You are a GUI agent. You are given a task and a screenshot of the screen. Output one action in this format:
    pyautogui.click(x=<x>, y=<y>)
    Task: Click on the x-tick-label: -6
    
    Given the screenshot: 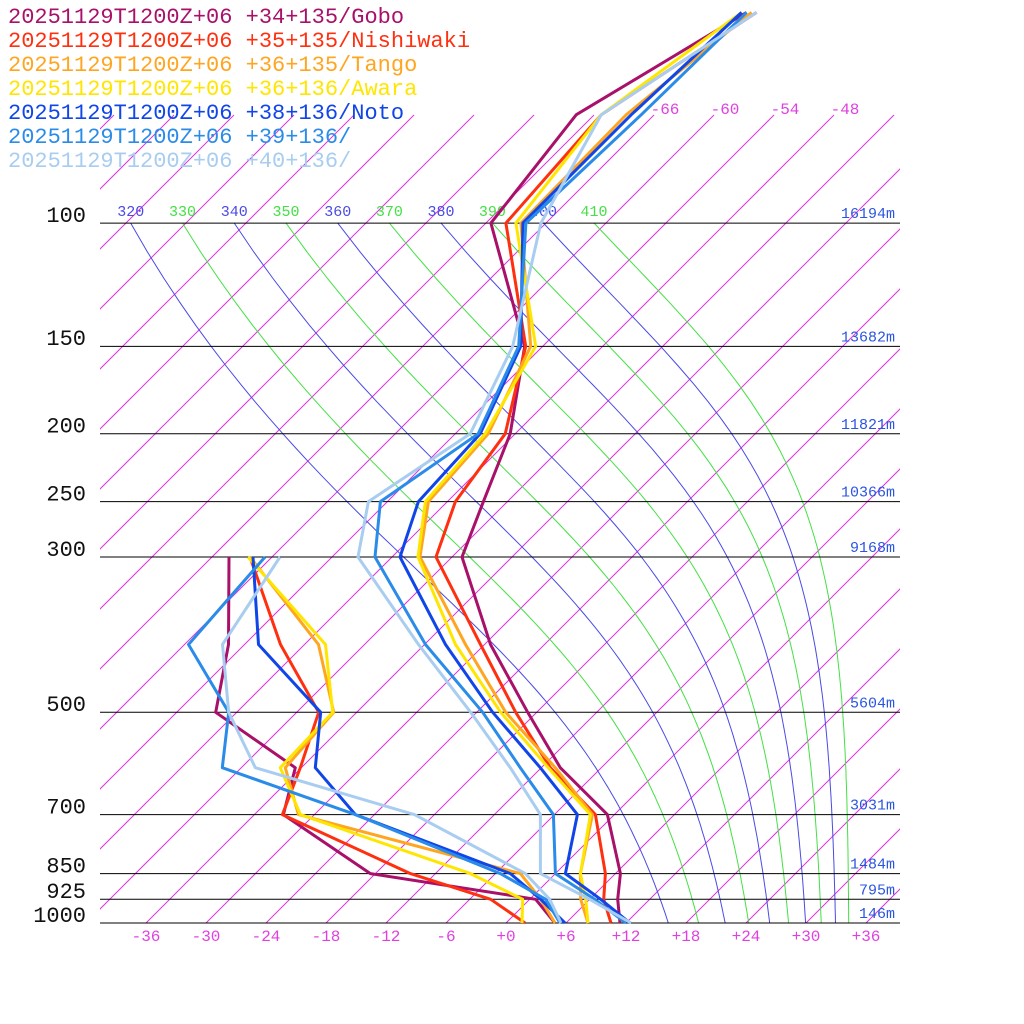 What is the action you would take?
    pyautogui.click(x=445, y=937)
    